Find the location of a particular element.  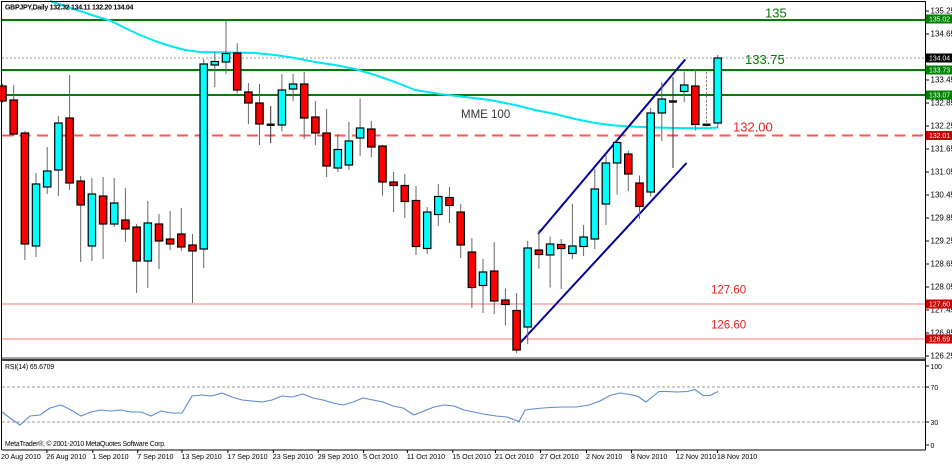

svg-text: 0 is located at coordinates (933, 446).